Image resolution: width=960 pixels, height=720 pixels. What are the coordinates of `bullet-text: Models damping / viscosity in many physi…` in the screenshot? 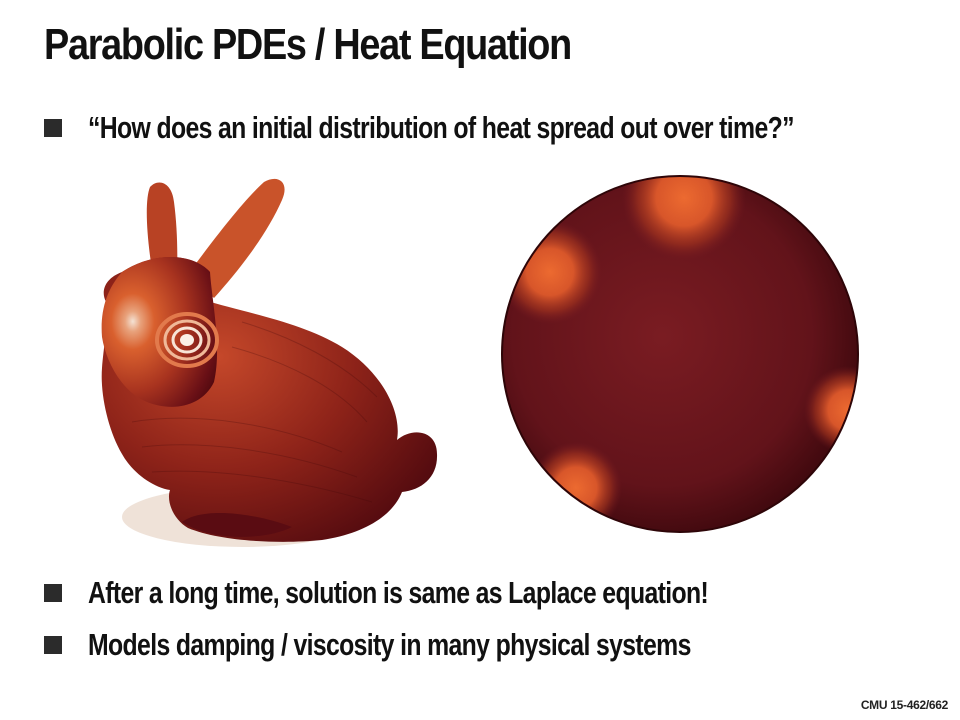 It's located at (389, 644).